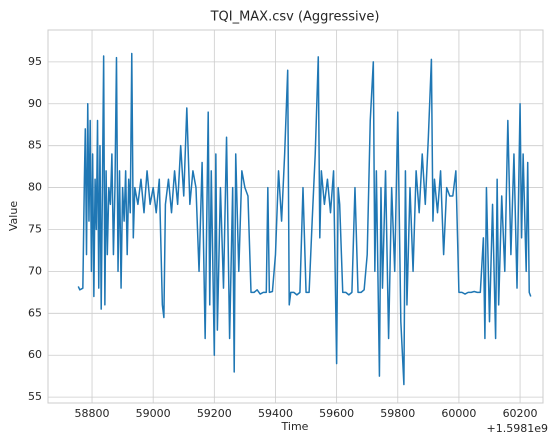 Image resolution: width=553 pixels, height=444 pixels. I want to click on y-tick-label: 75, so click(35, 228).